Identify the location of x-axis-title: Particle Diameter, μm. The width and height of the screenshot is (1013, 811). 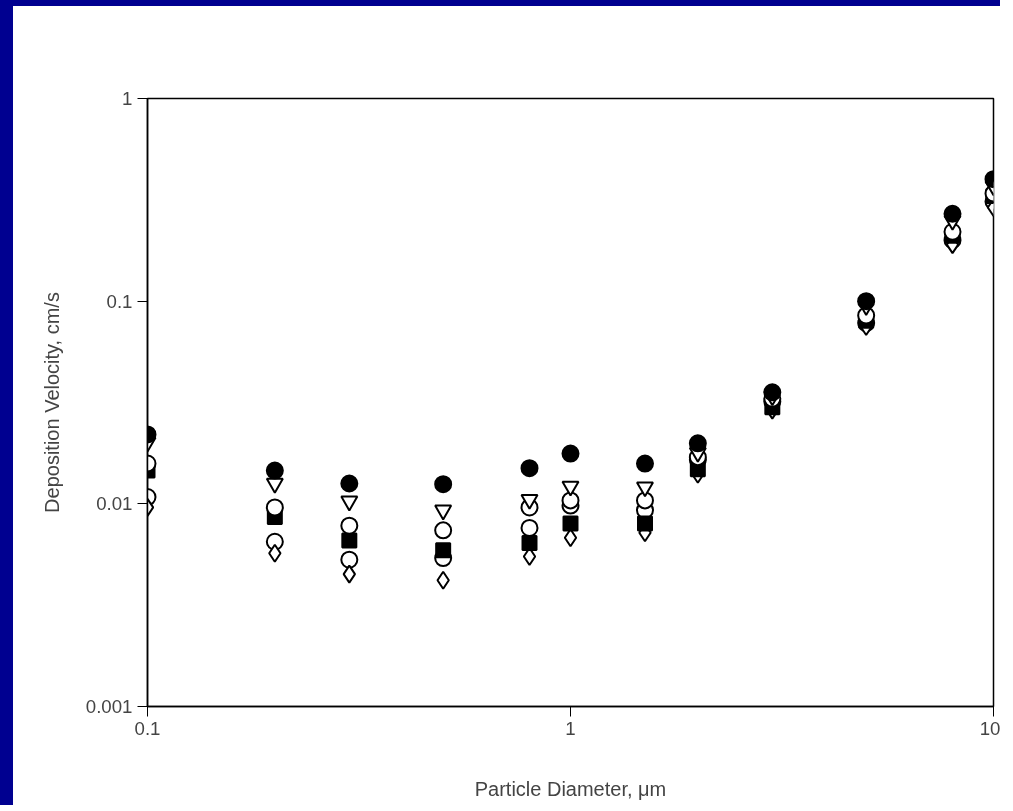
(570, 788).